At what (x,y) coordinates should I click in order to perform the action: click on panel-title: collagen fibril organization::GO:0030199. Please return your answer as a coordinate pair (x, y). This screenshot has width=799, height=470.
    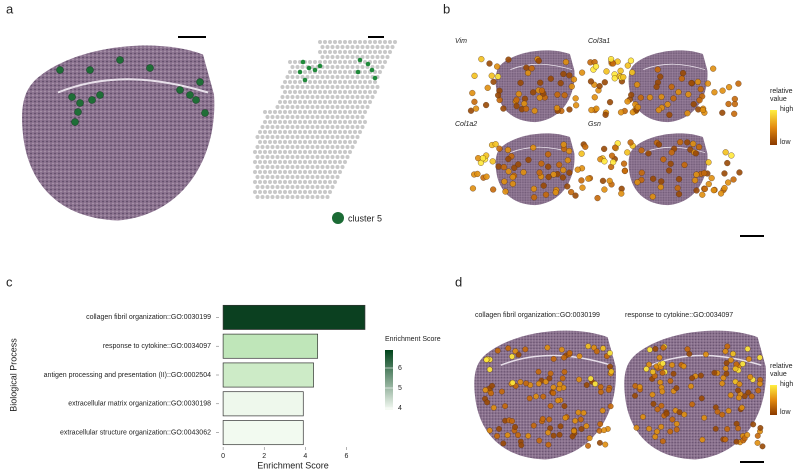
    Looking at the image, I should click on (537, 315).